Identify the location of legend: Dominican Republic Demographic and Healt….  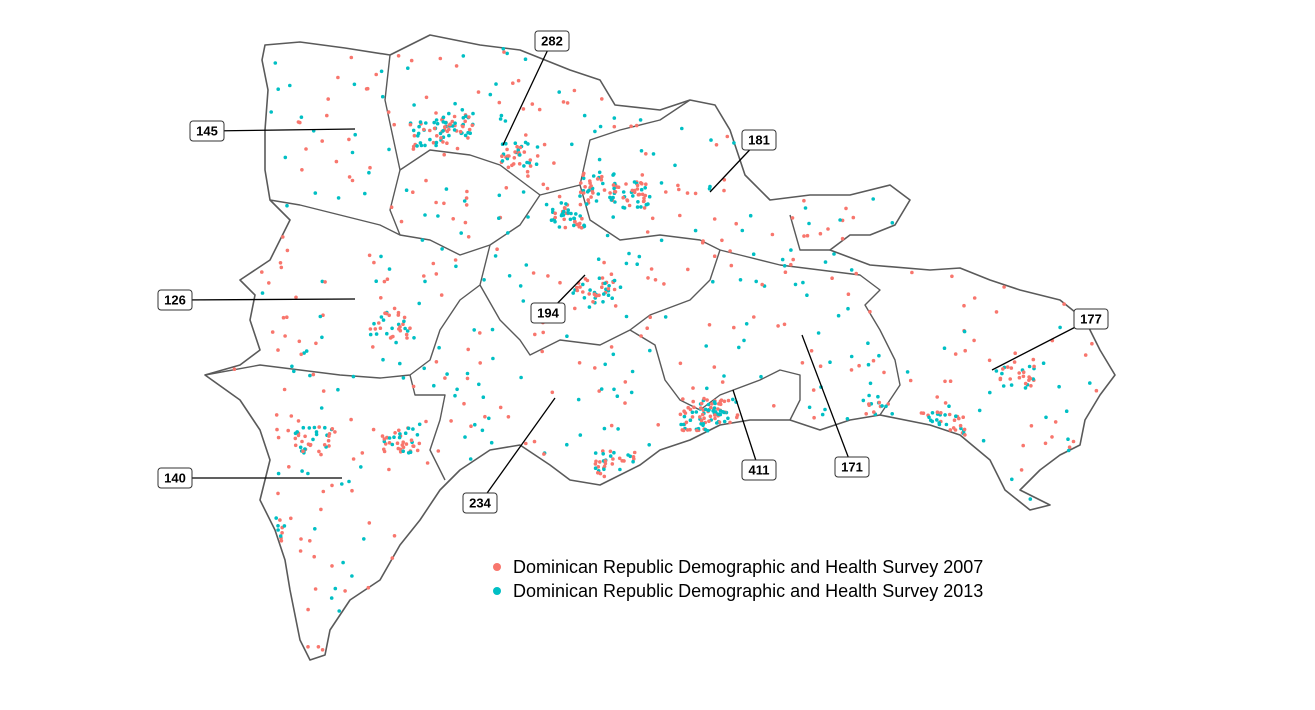
(738, 579).